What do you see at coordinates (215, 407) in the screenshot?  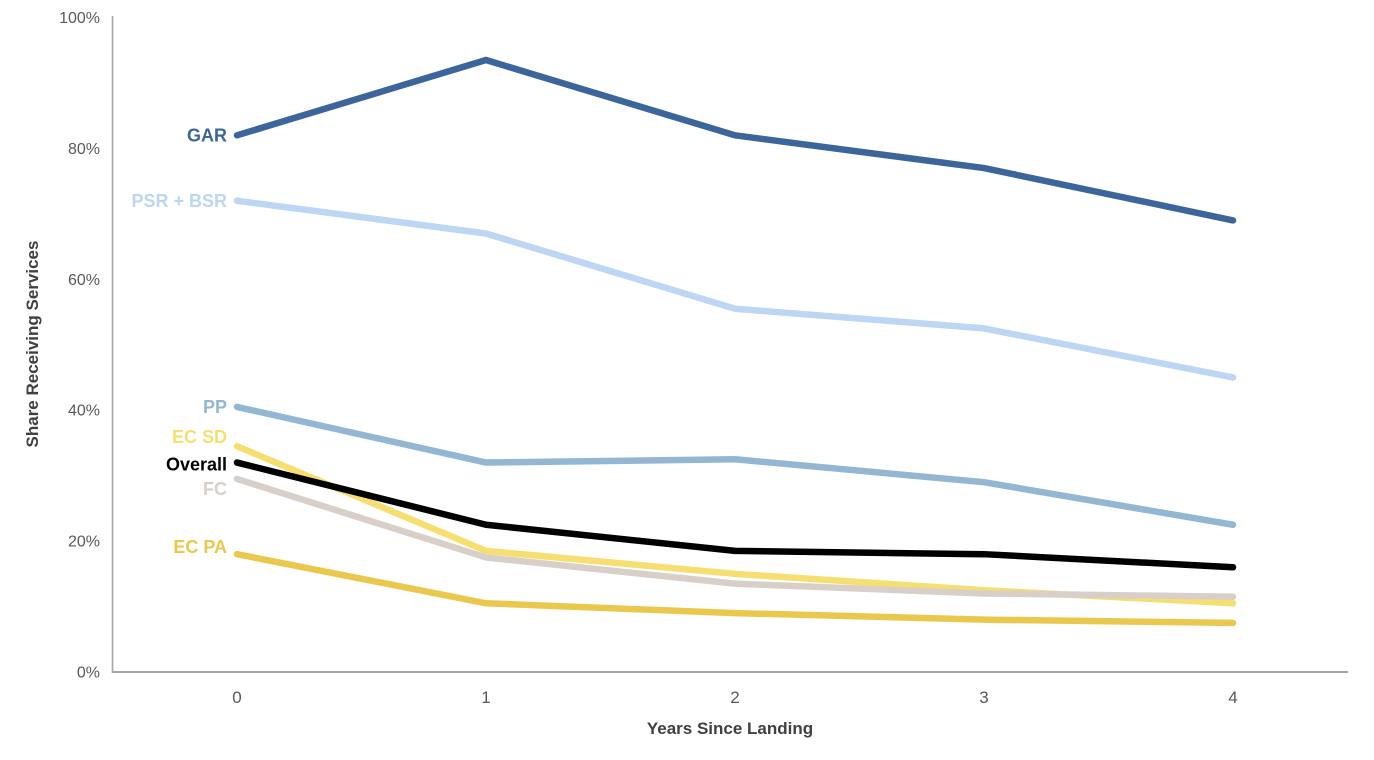 I see `series-label-pp: PP` at bounding box center [215, 407].